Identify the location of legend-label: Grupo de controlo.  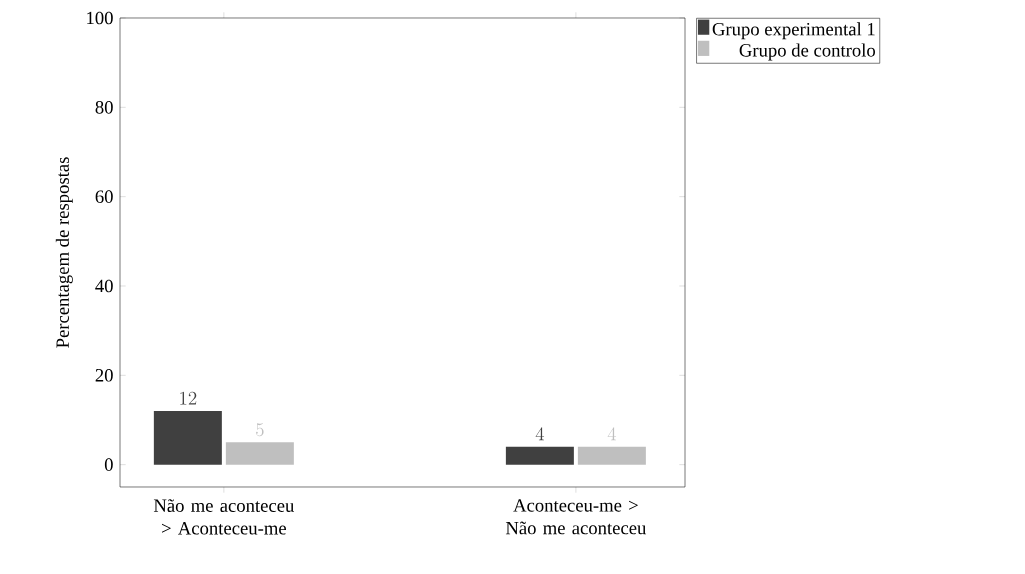
(807, 52).